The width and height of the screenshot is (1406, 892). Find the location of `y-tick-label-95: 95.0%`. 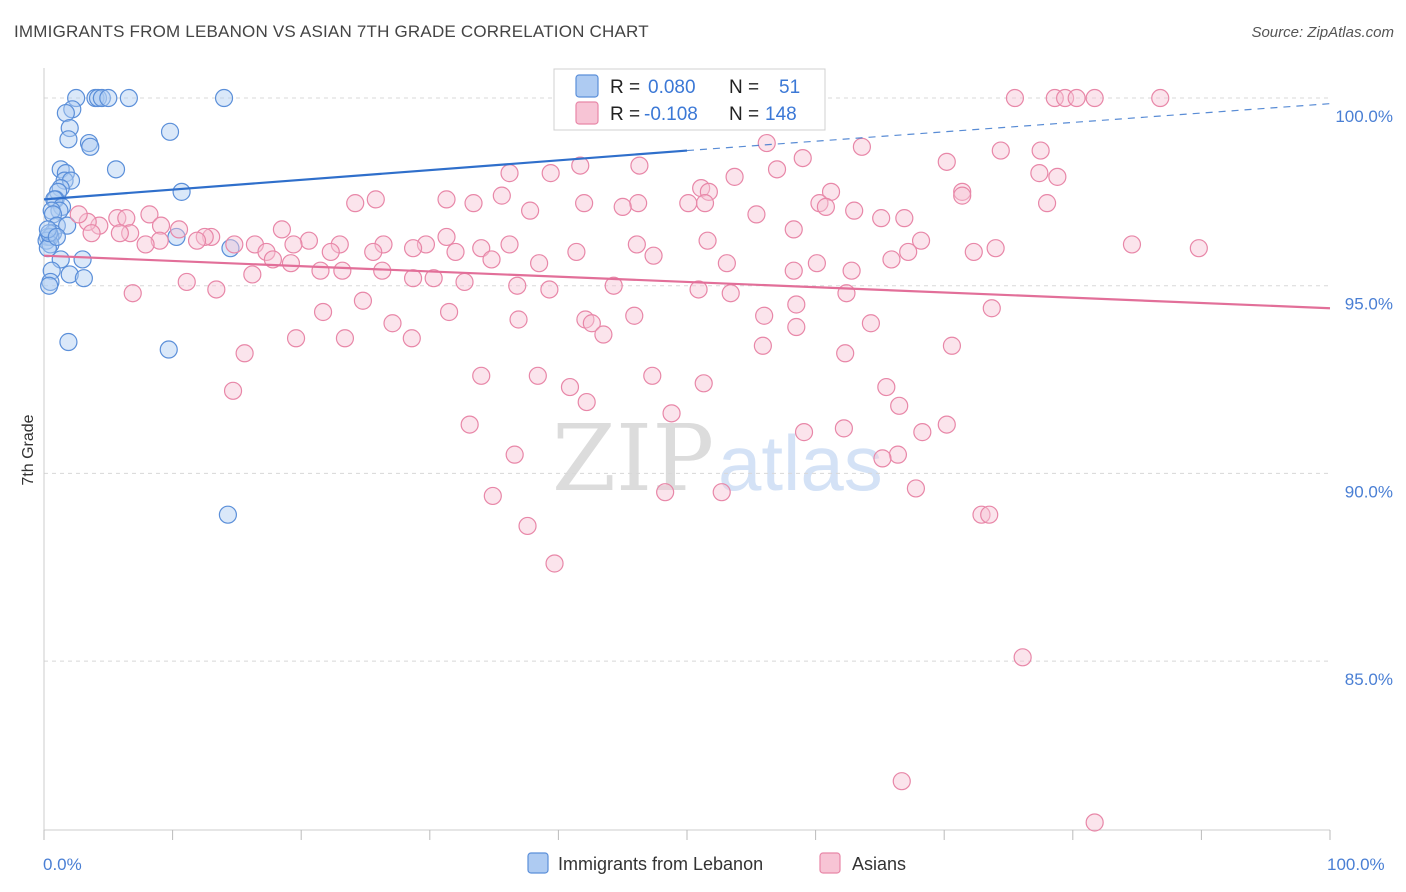

y-tick-label-95: 95.0% is located at coordinates (1369, 304).